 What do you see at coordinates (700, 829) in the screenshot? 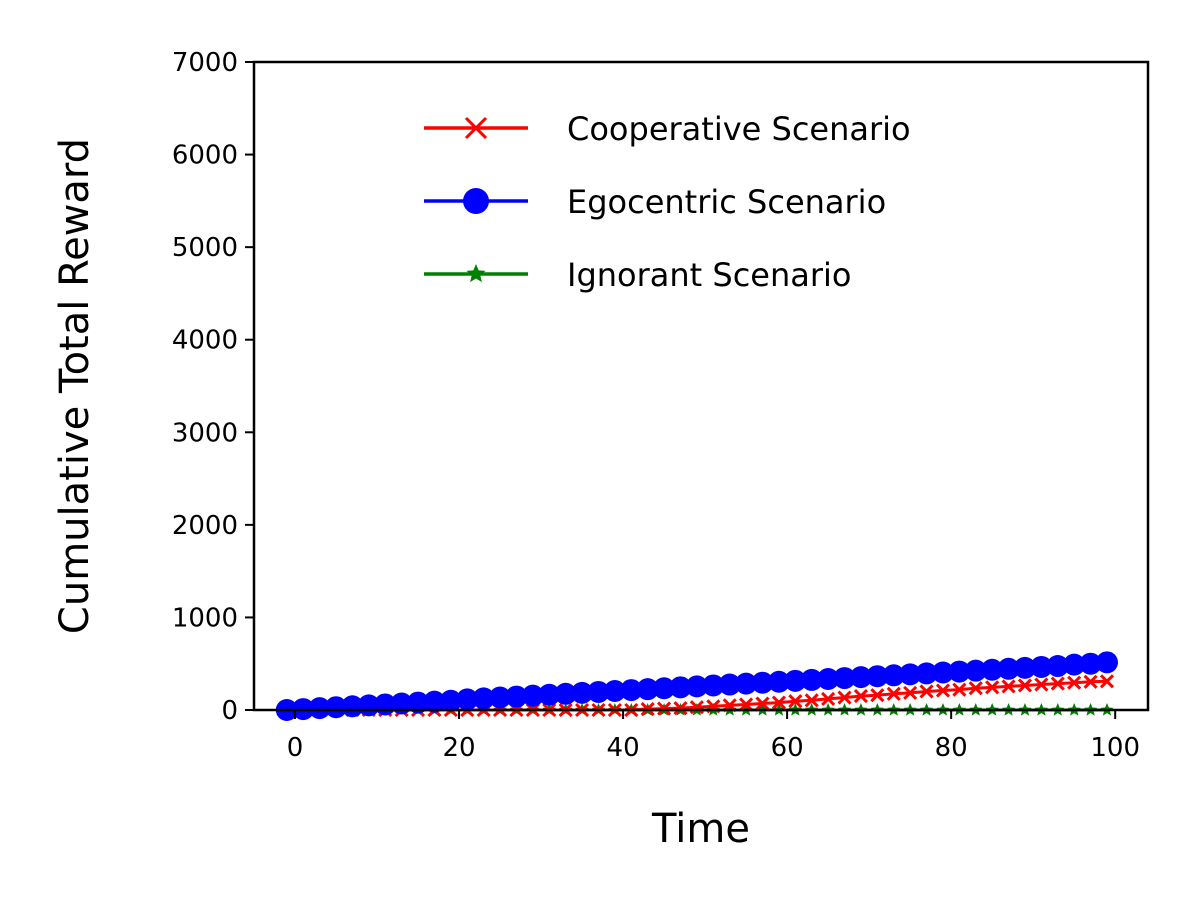
I see `x-axis-title: Time` at bounding box center [700, 829].